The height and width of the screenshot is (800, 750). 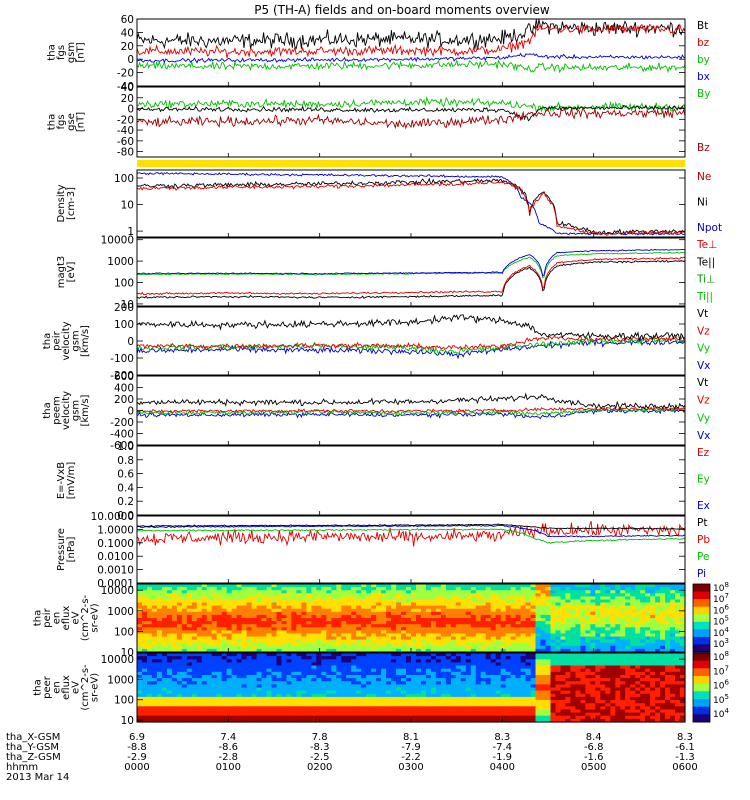 What do you see at coordinates (721, 598) in the screenshot?
I see `colorbar-tick-label: 107` at bounding box center [721, 598].